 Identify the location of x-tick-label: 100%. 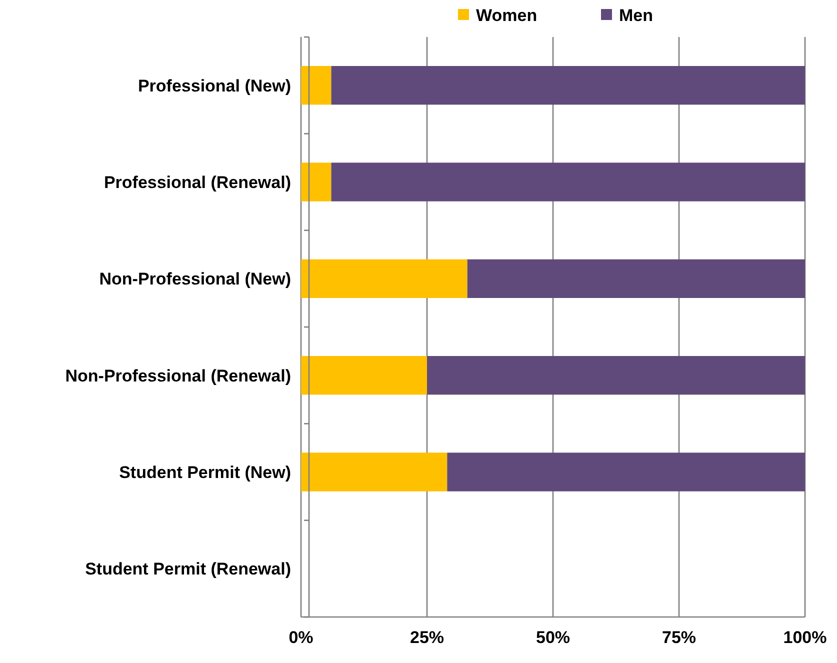
(805, 637).